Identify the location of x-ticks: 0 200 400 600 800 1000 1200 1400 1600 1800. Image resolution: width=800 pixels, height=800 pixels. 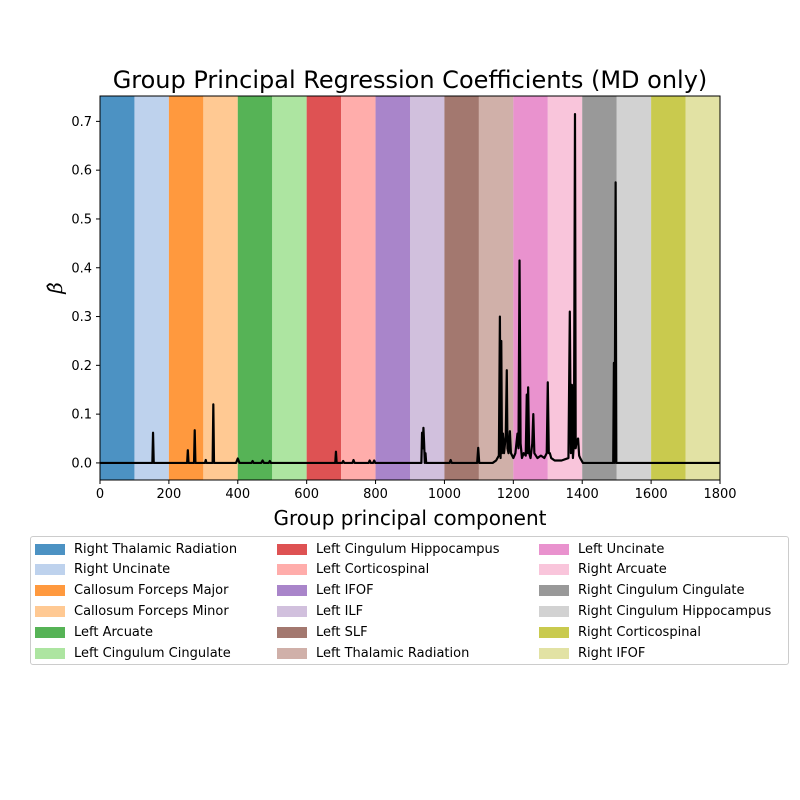
(416, 491).